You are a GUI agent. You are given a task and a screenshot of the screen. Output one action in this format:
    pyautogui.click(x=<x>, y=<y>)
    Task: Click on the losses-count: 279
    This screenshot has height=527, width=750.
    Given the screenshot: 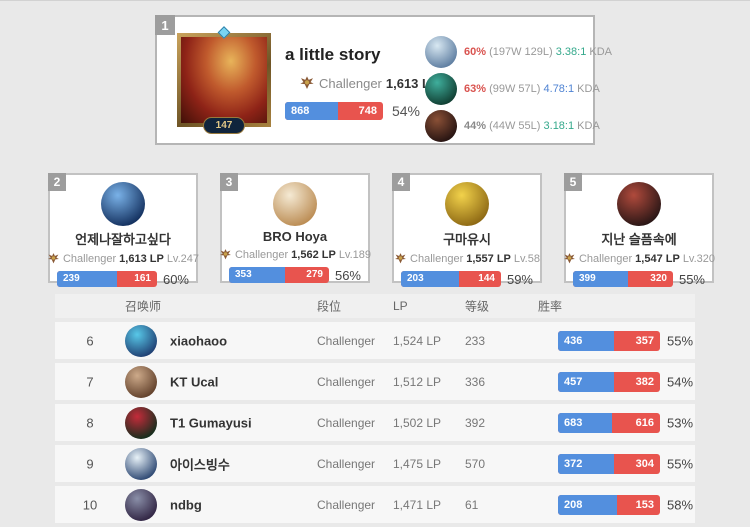 What is the action you would take?
    pyautogui.click(x=314, y=274)
    